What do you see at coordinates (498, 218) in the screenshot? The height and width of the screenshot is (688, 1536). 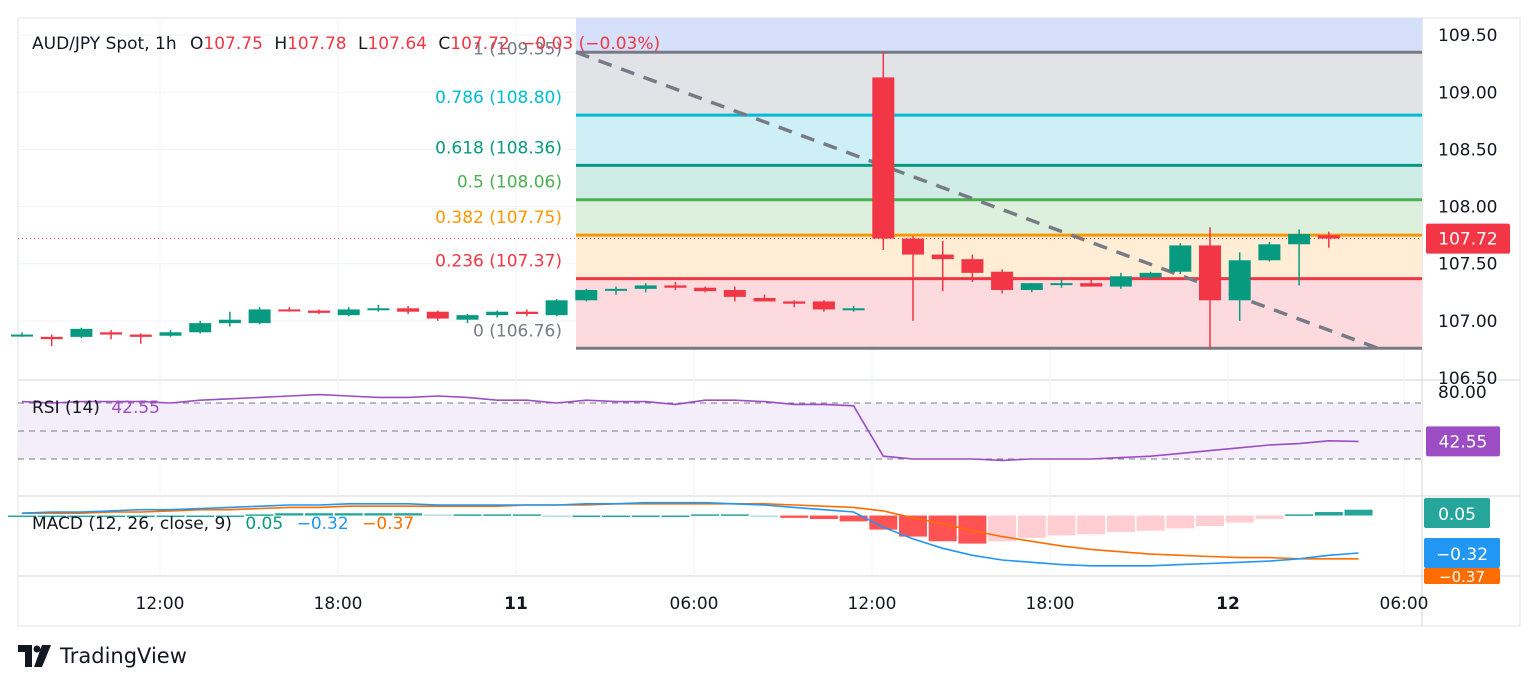 I see `fib-label-0.382: 0.382 (107.75)` at bounding box center [498, 218].